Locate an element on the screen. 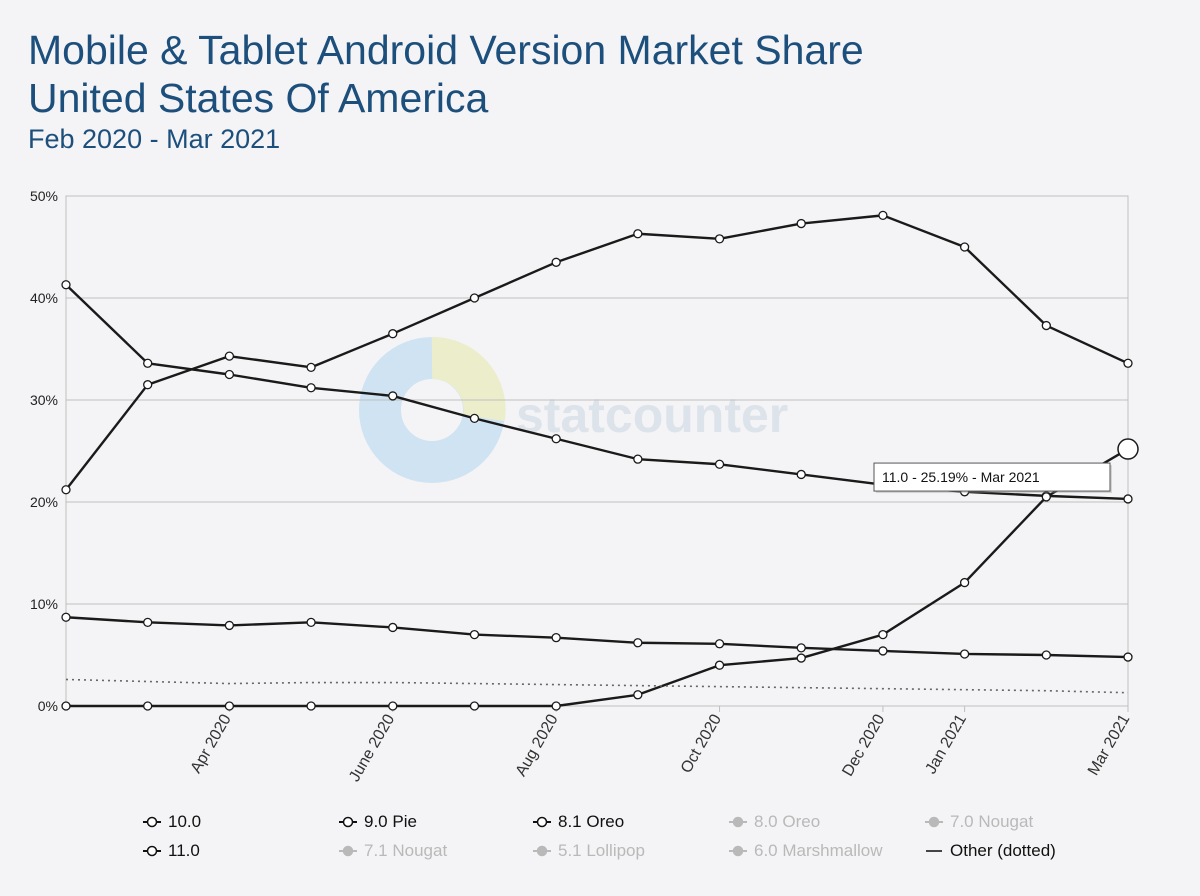 The width and height of the screenshot is (1200, 896). chart-tooltip: 11.0 - 25.19% - Mar 2021 is located at coordinates (1006, 466).